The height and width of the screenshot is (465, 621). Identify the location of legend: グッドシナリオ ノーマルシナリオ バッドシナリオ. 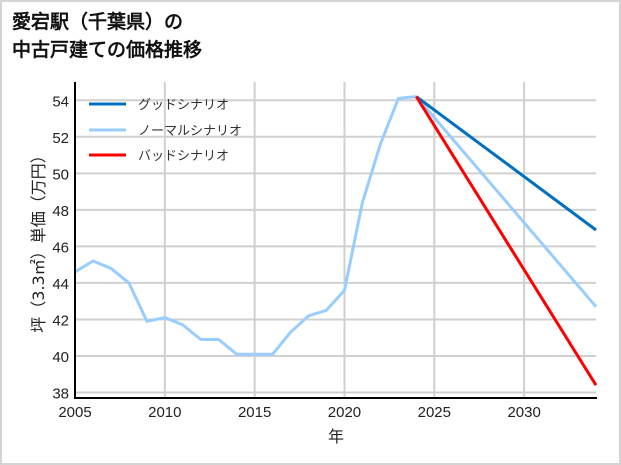
(165, 131).